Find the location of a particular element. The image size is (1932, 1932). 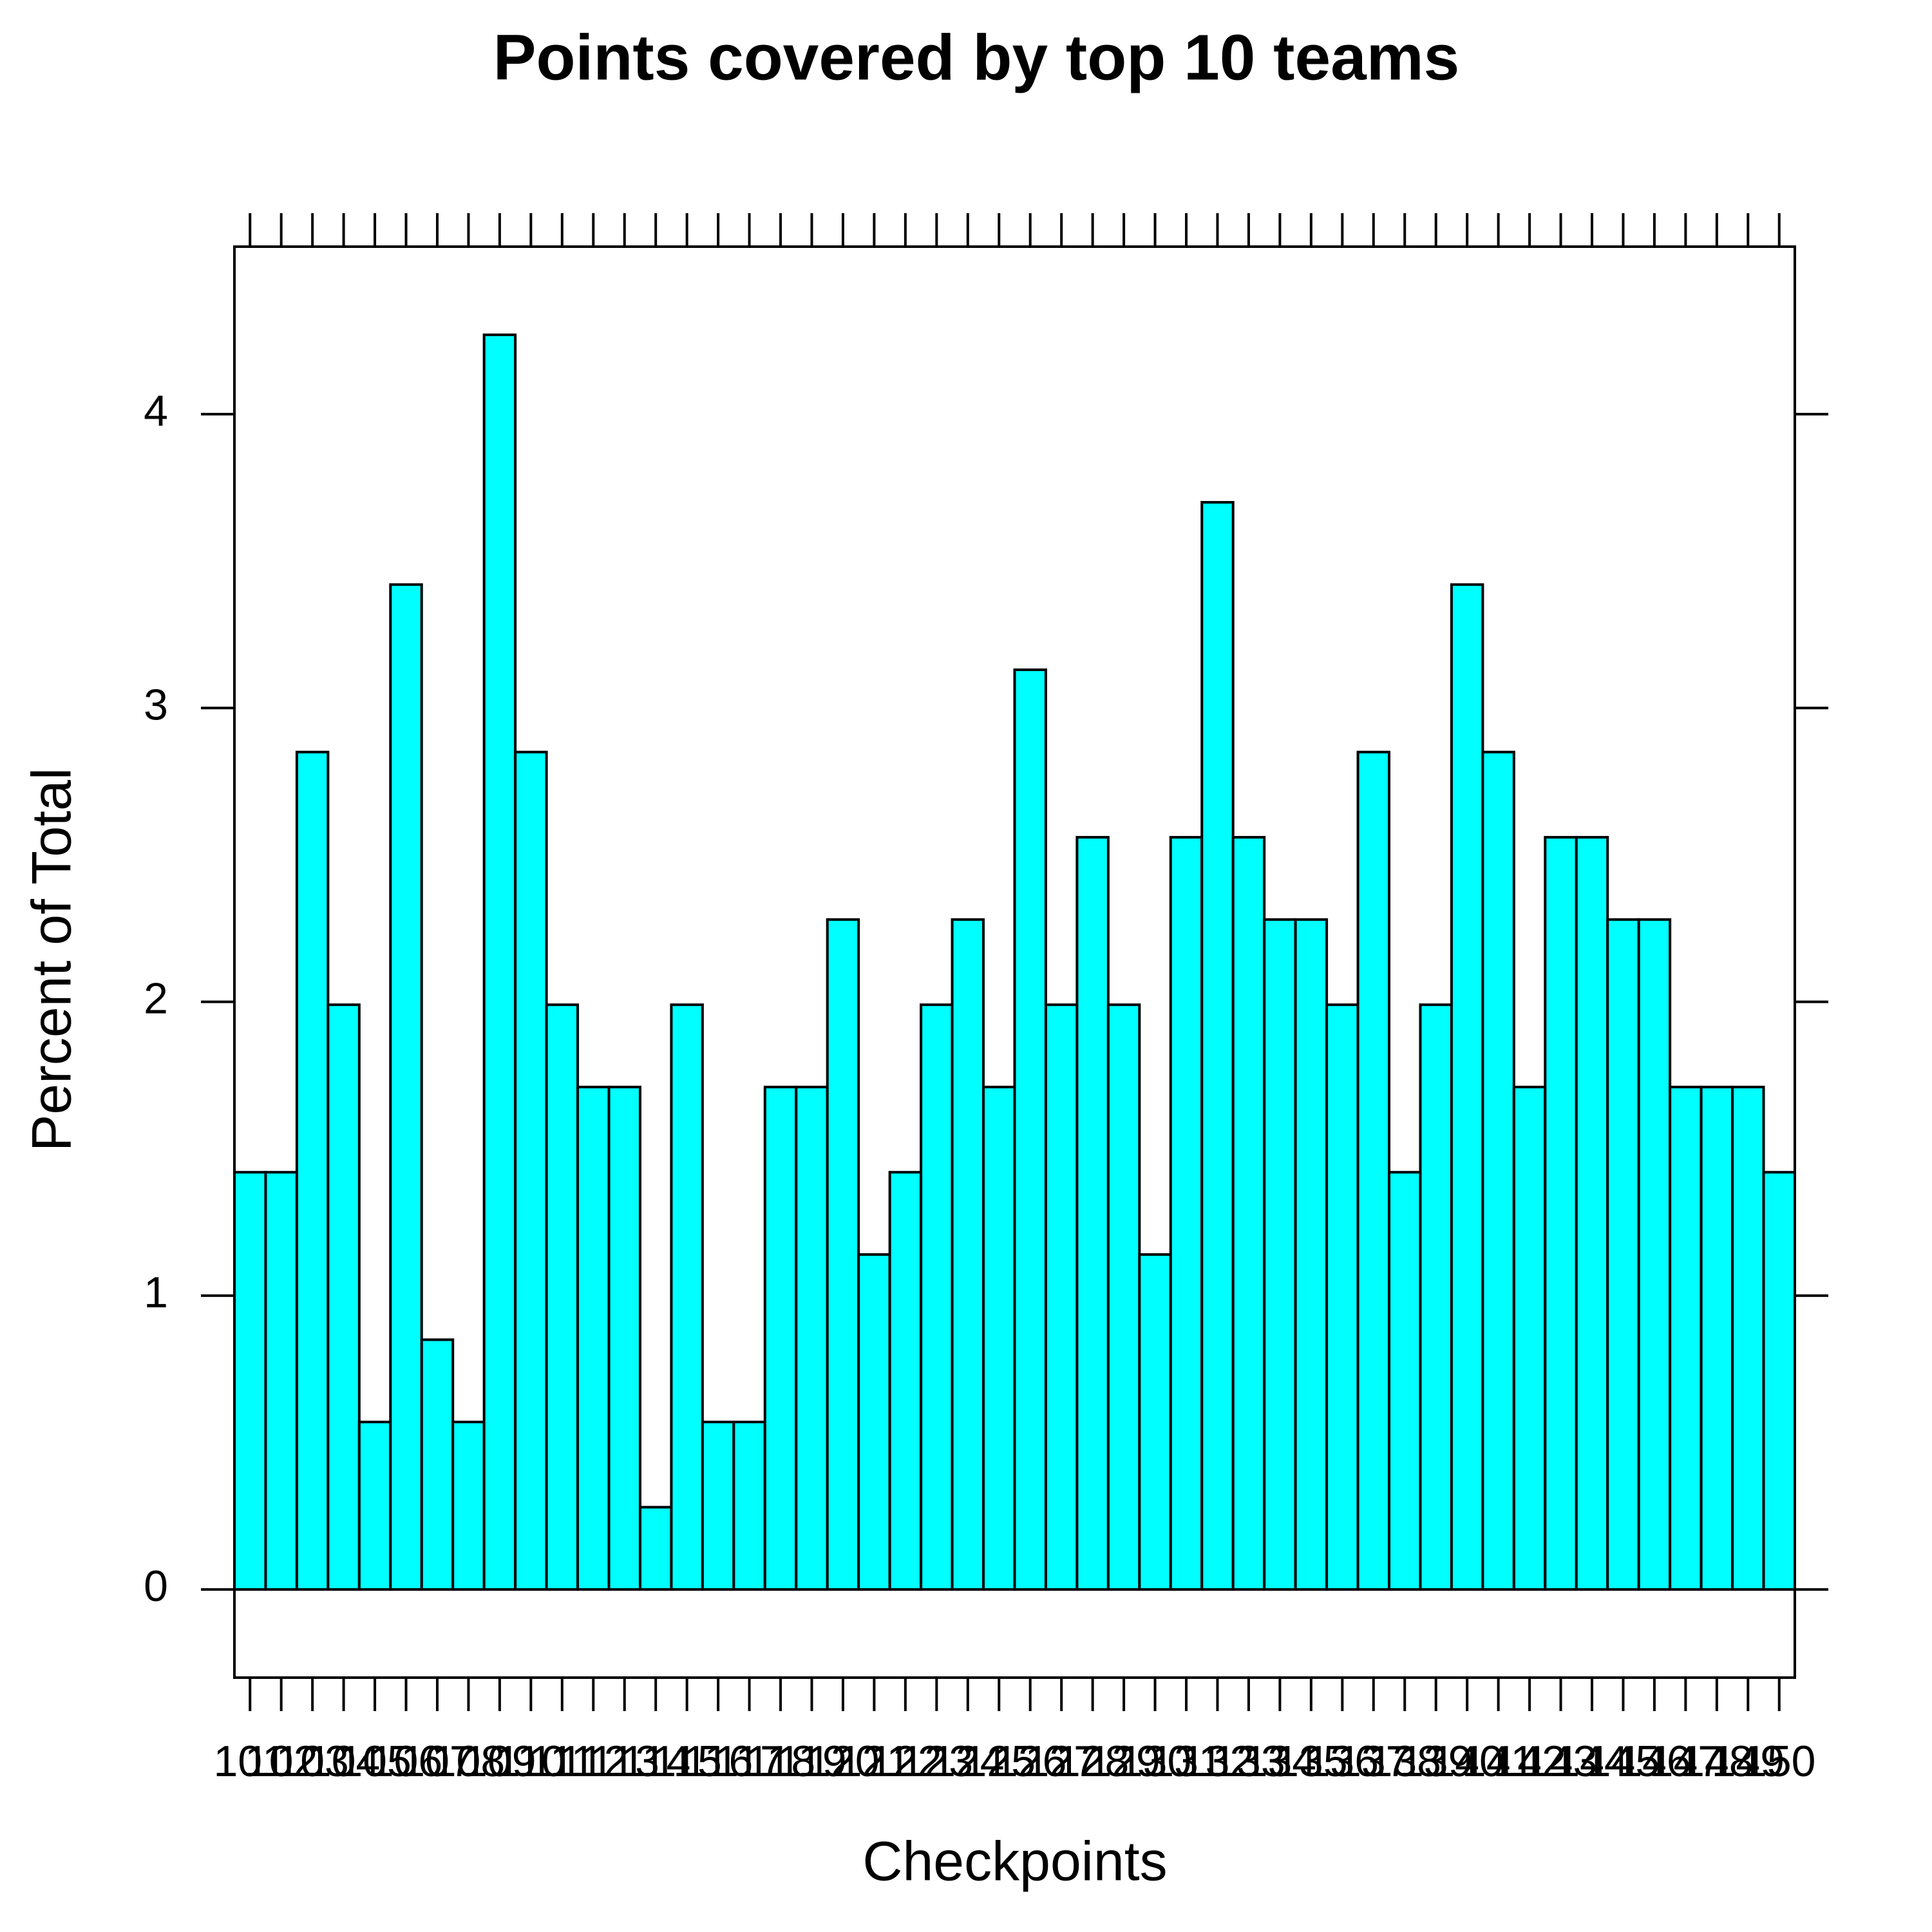

x-tick-label: 108 is located at coordinates (468, 1762).